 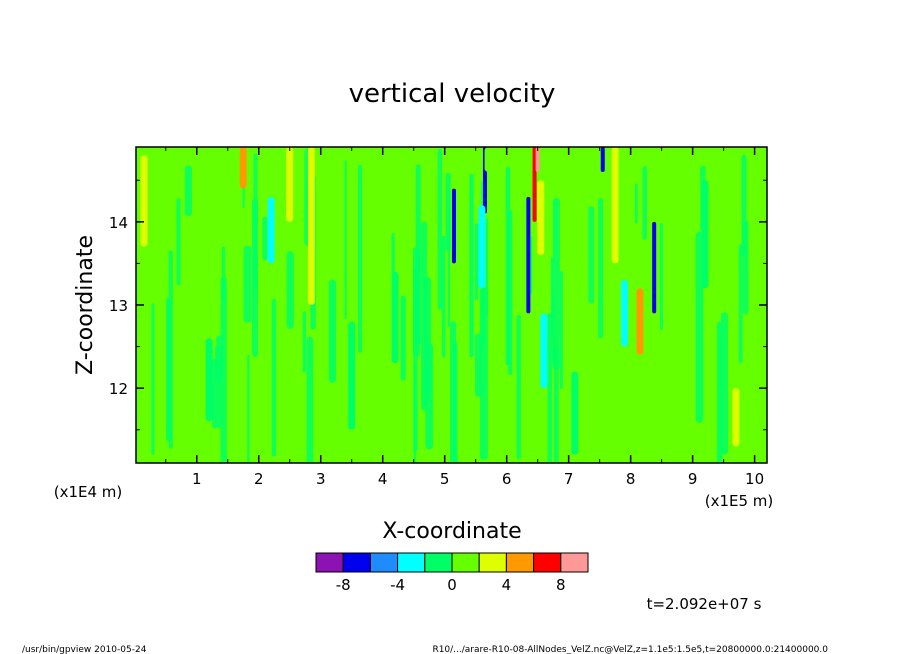 What do you see at coordinates (343, 585) in the screenshot?
I see `colorbar-tick-label: -8` at bounding box center [343, 585].